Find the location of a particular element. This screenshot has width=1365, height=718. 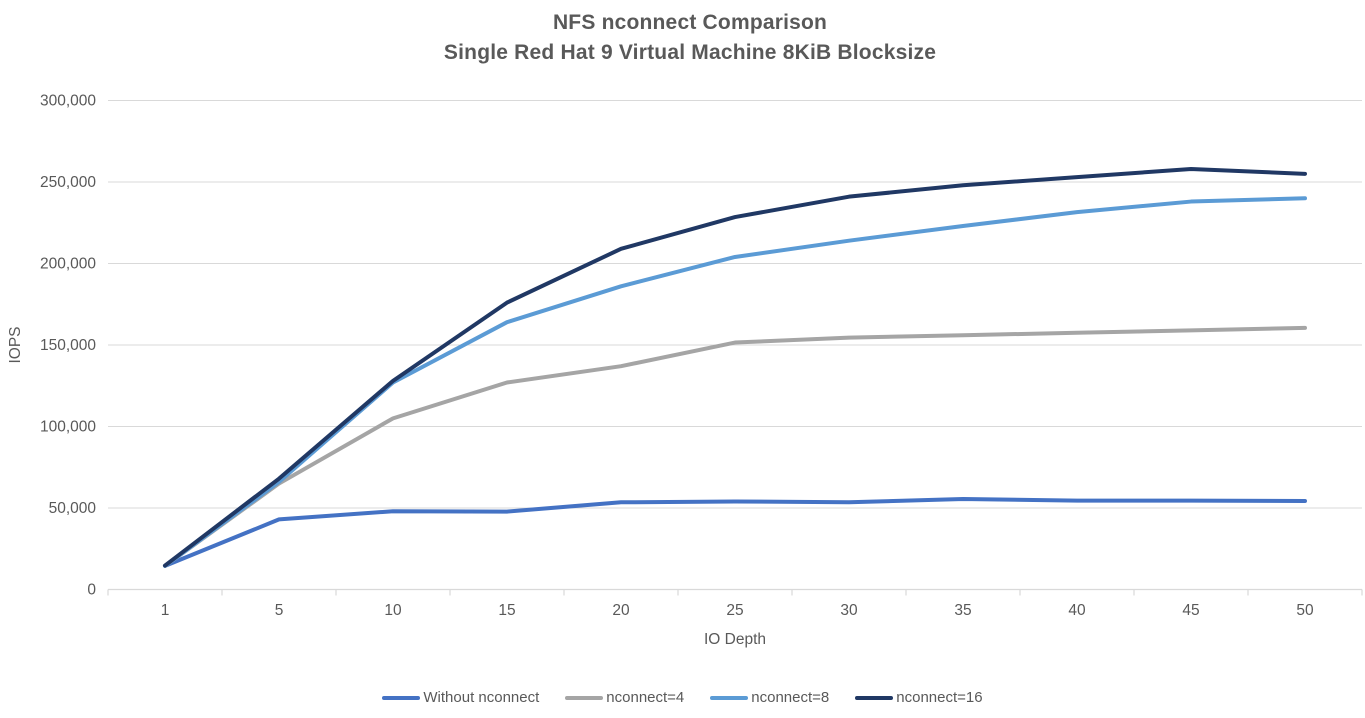

x-tick-label-20: 20 is located at coordinates (621, 610).